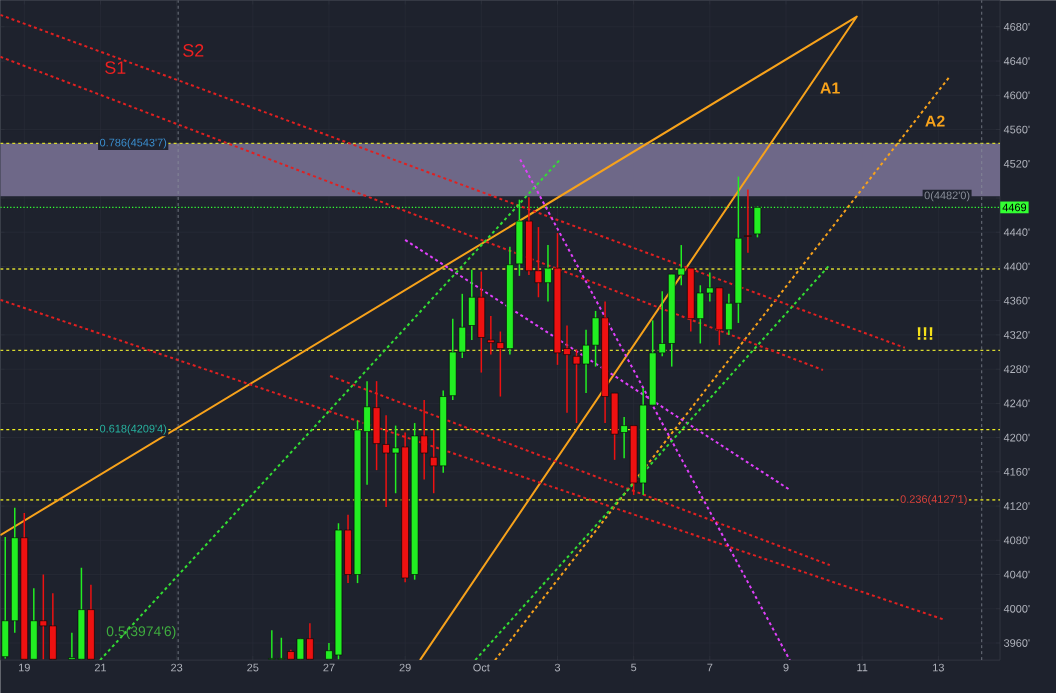 The height and width of the screenshot is (693, 1056). I want to click on ref-line-label: 4469, so click(1014, 207).